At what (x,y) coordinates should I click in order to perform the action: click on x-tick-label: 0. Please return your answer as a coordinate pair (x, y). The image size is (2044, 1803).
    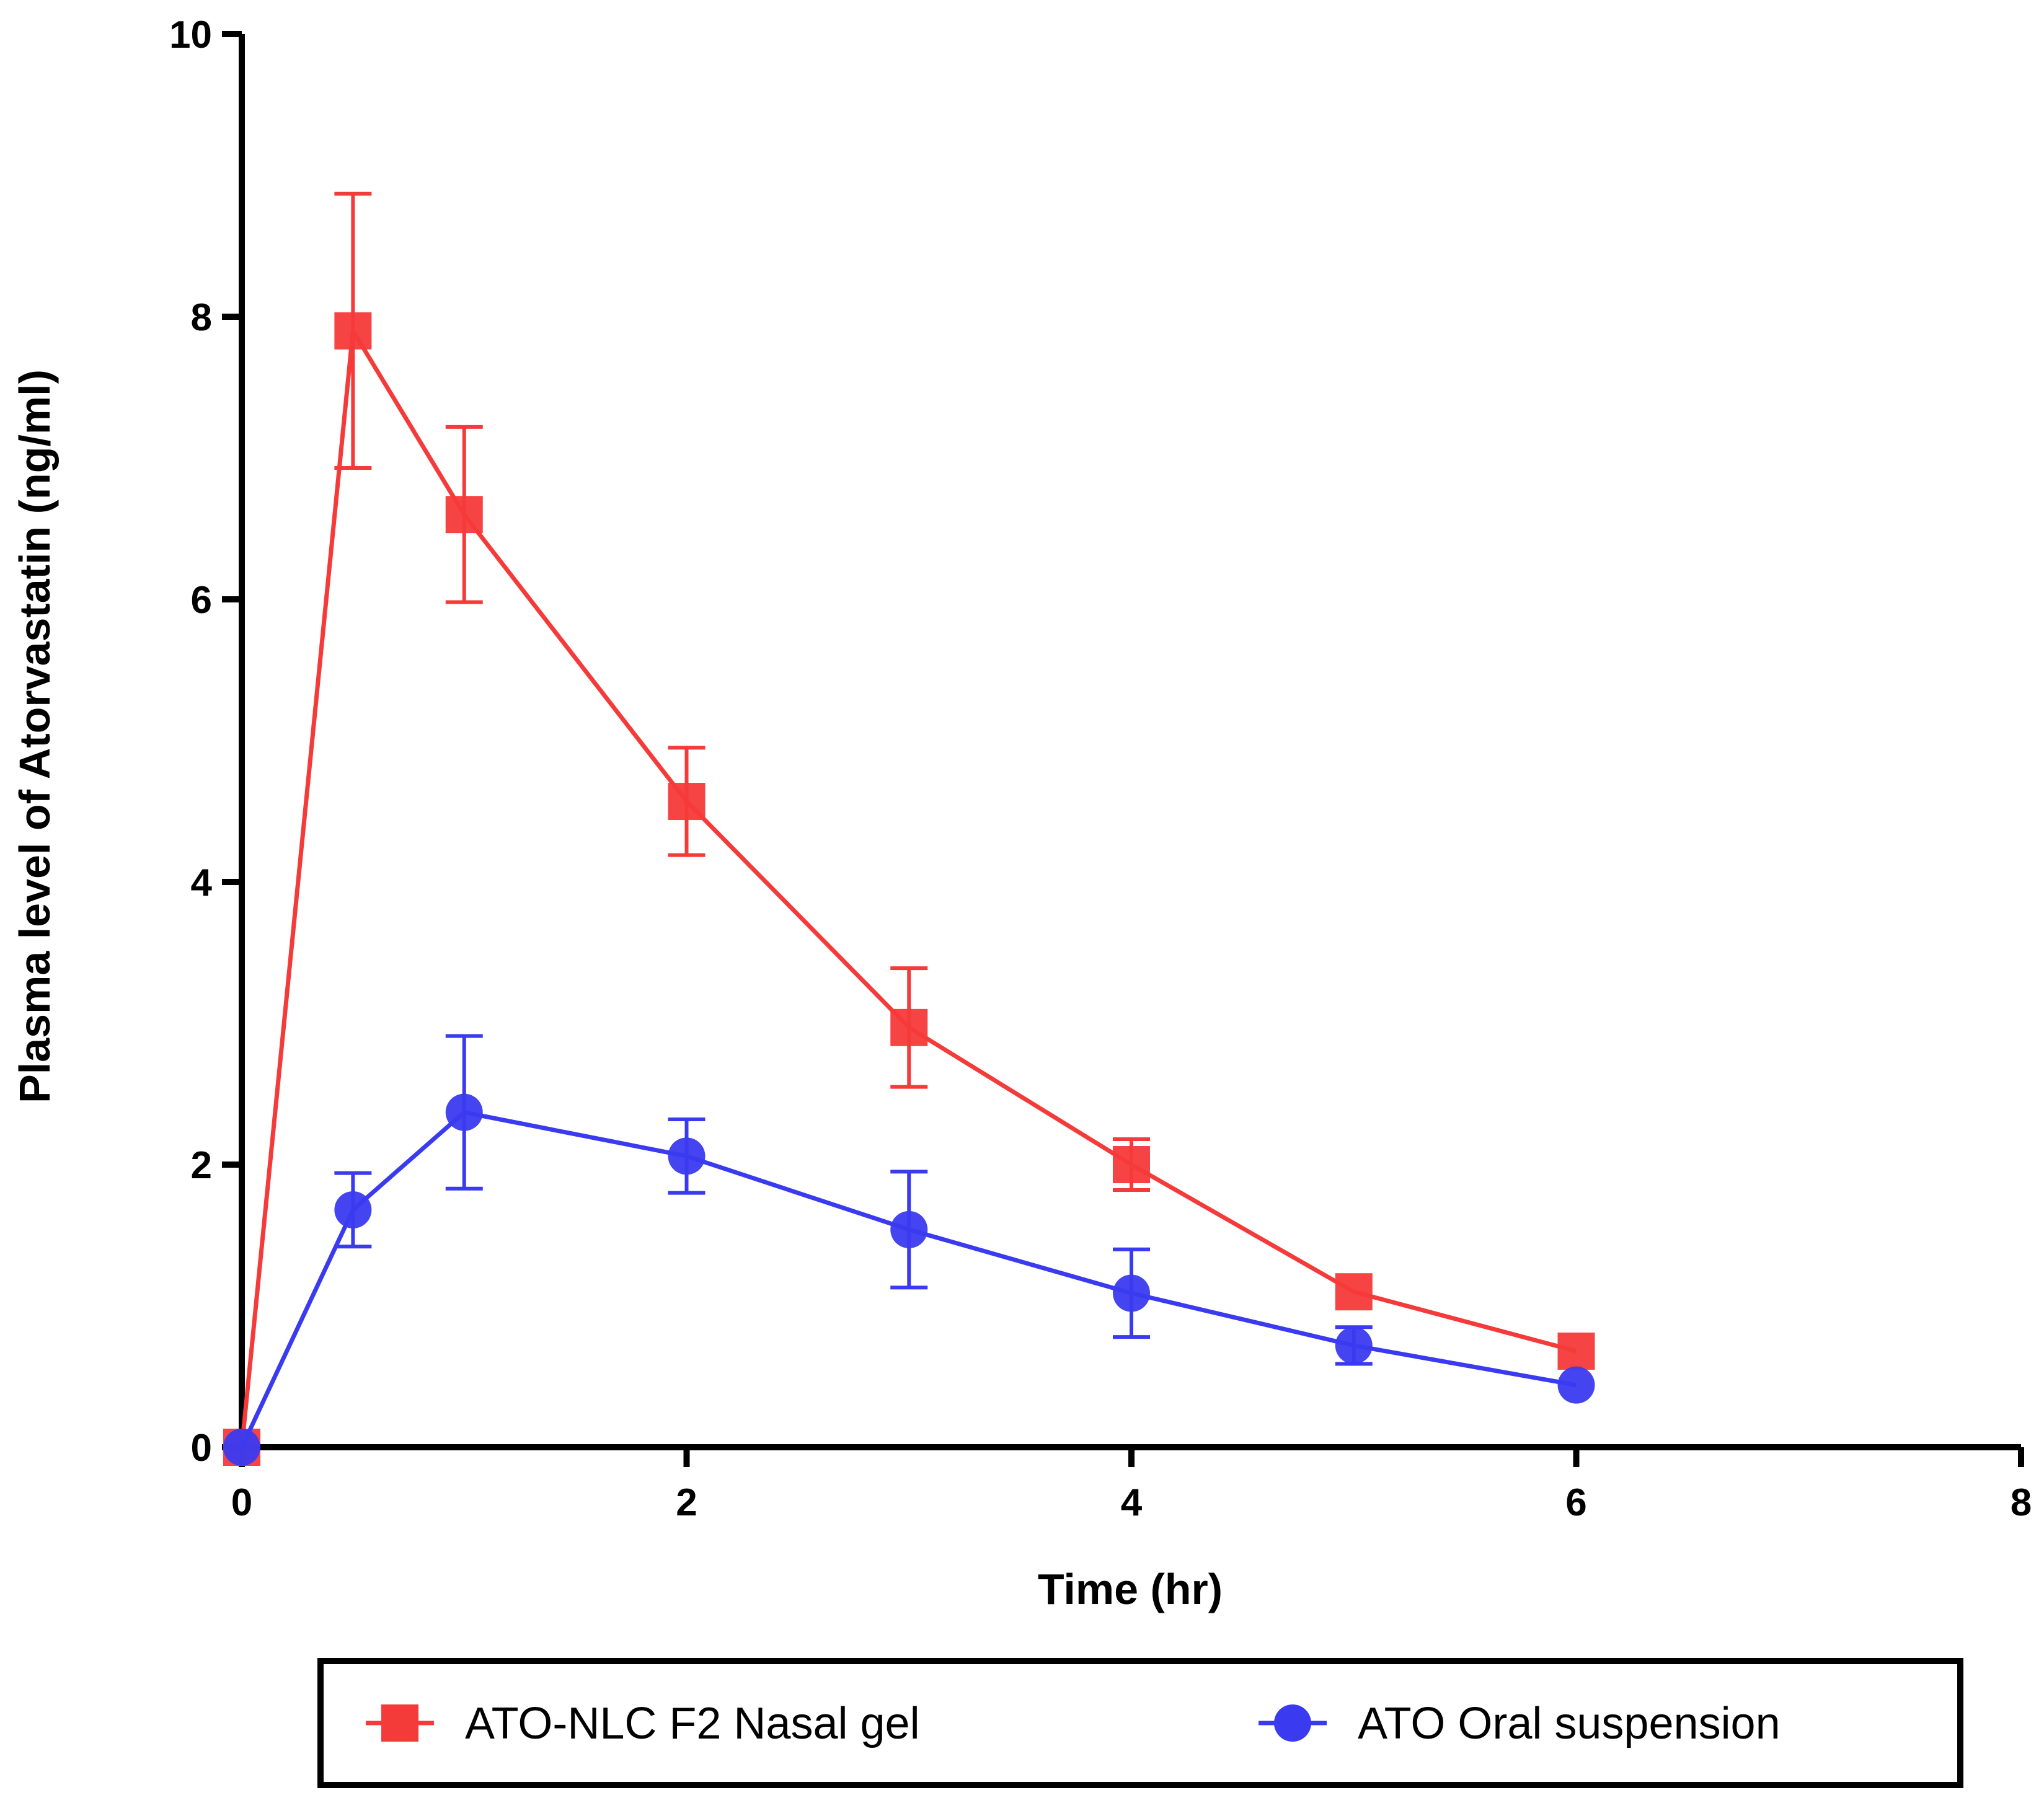
    Looking at the image, I should click on (241, 1502).